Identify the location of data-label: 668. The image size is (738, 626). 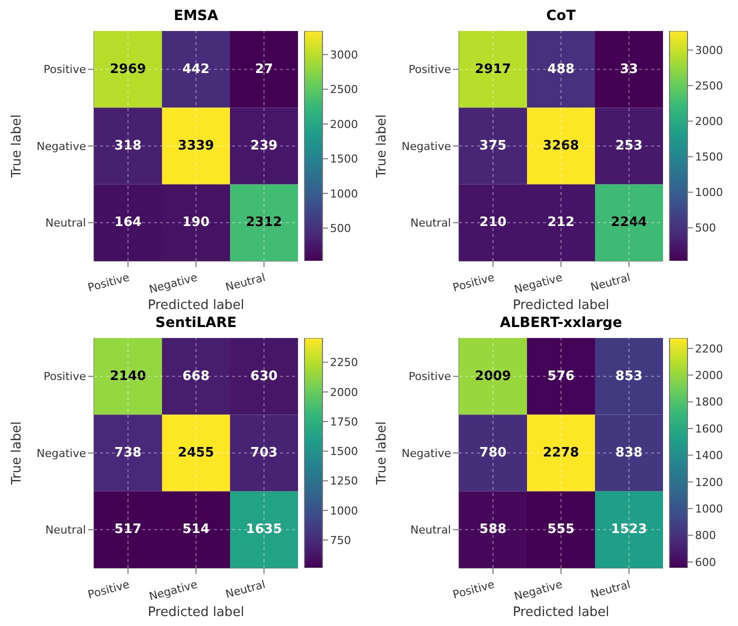
(196, 376).